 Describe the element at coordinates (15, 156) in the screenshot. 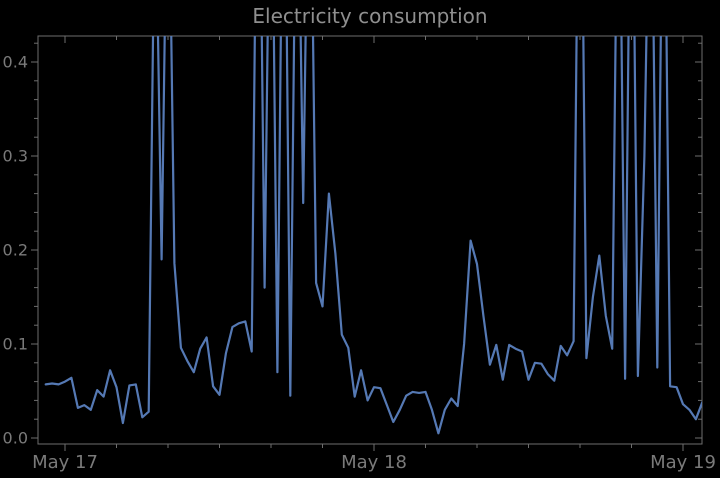

I see `y-tick-label: 0.3` at that location.